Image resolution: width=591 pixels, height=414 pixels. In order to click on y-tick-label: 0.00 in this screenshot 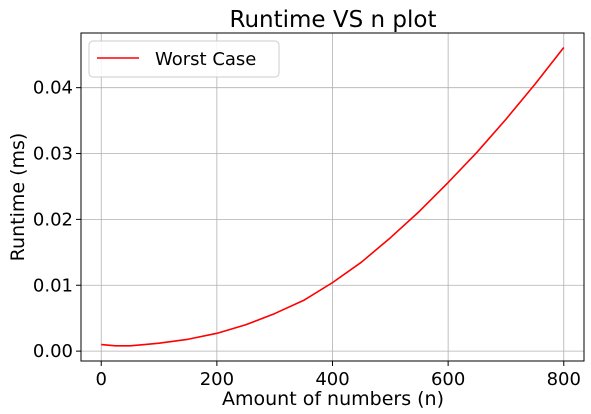, I will do `click(53, 351)`.